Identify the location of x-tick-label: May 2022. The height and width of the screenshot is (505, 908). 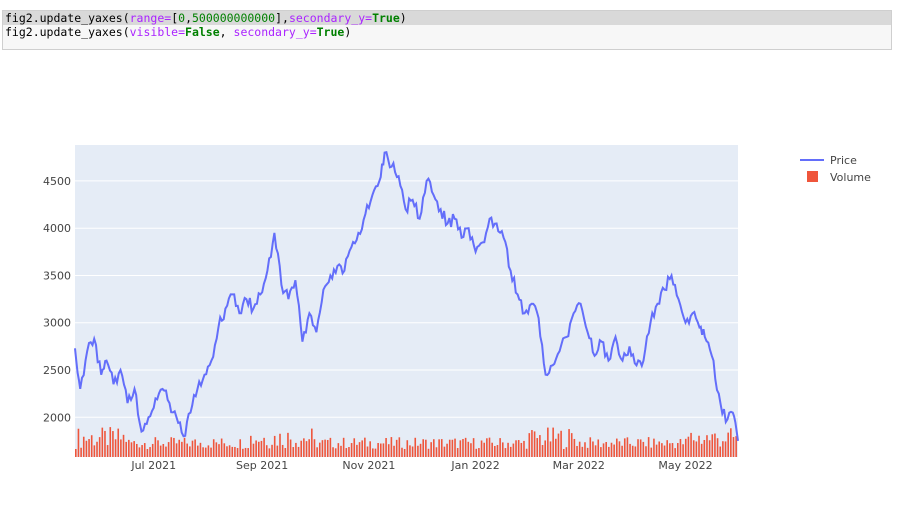
(685, 465).